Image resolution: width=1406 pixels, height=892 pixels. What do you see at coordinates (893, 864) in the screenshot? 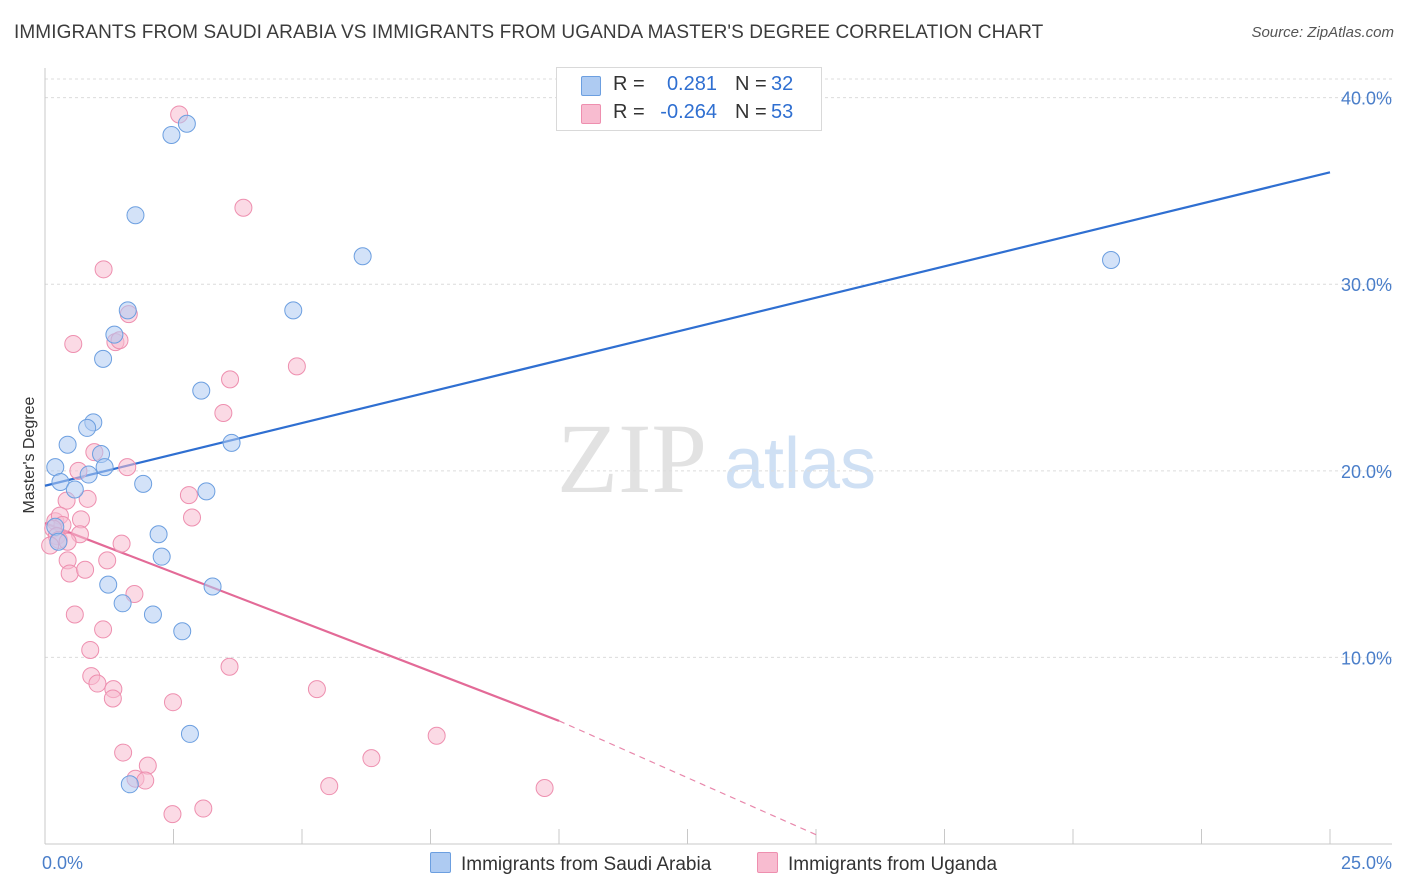
I see `legend-label-uganda: Immigrants from Uganda` at bounding box center [893, 864].